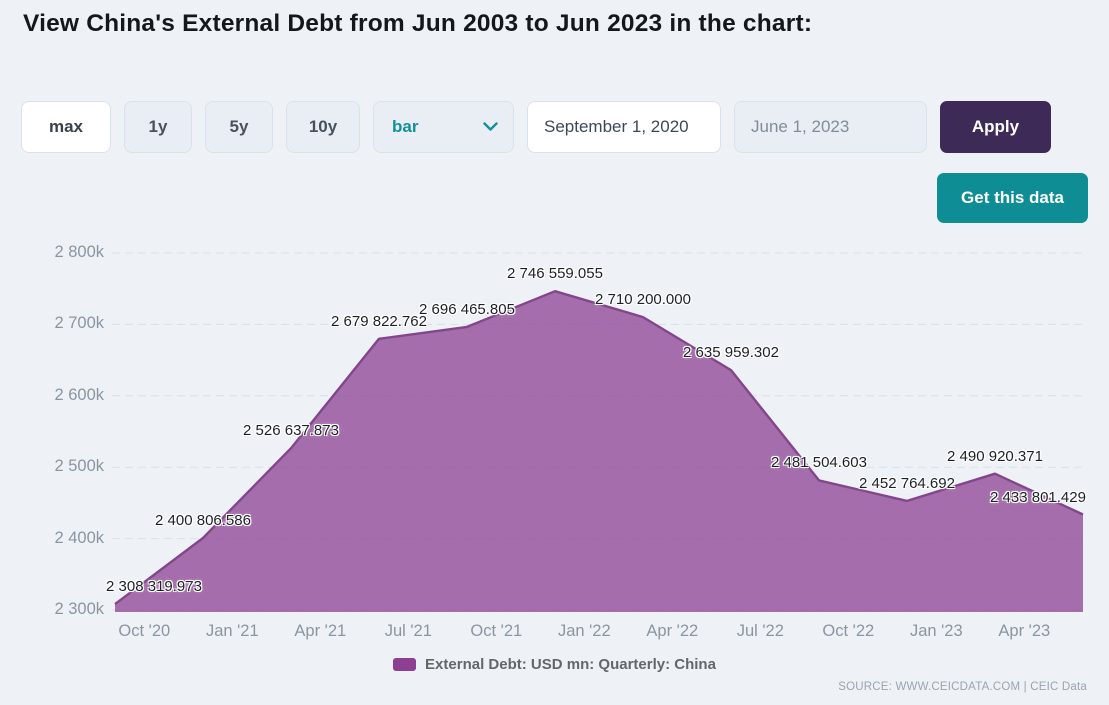  What do you see at coordinates (624, 127) in the screenshot?
I see `date-from-input` at bounding box center [624, 127].